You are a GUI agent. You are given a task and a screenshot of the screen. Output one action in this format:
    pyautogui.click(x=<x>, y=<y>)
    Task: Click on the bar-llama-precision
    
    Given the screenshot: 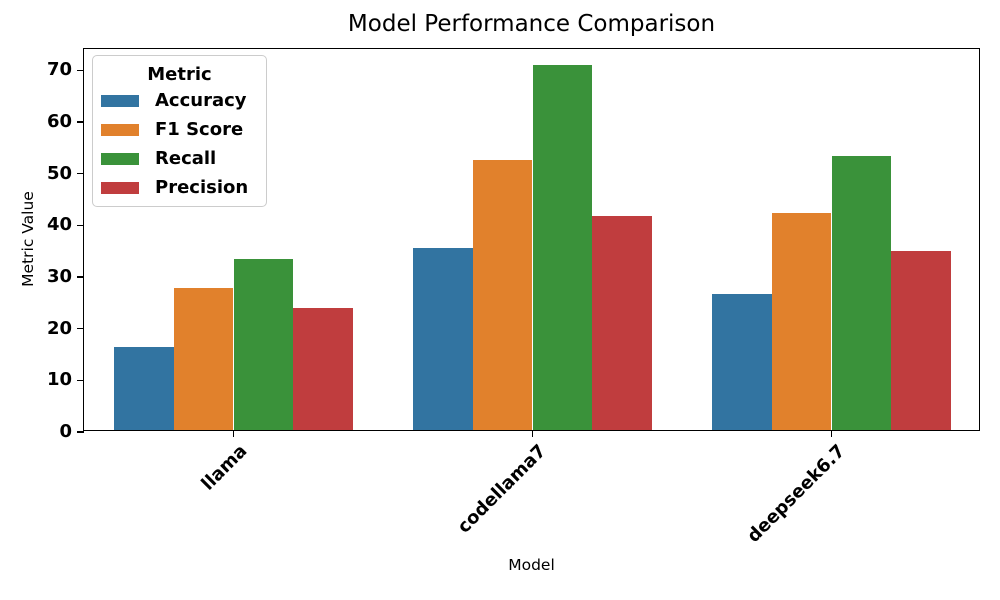 What is the action you would take?
    pyautogui.click(x=323, y=368)
    